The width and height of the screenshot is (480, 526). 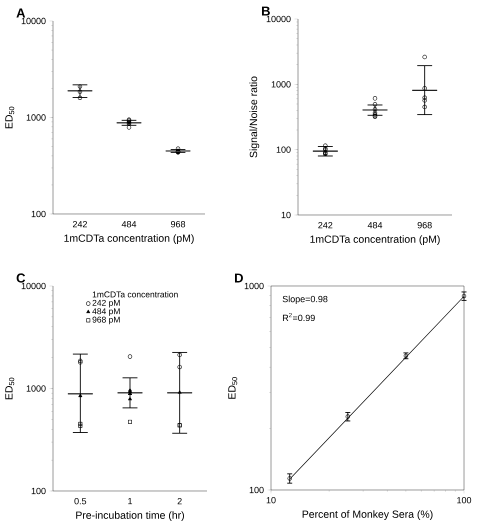 What do you see at coordinates (238, 278) in the screenshot?
I see `chart-title: D` at bounding box center [238, 278].